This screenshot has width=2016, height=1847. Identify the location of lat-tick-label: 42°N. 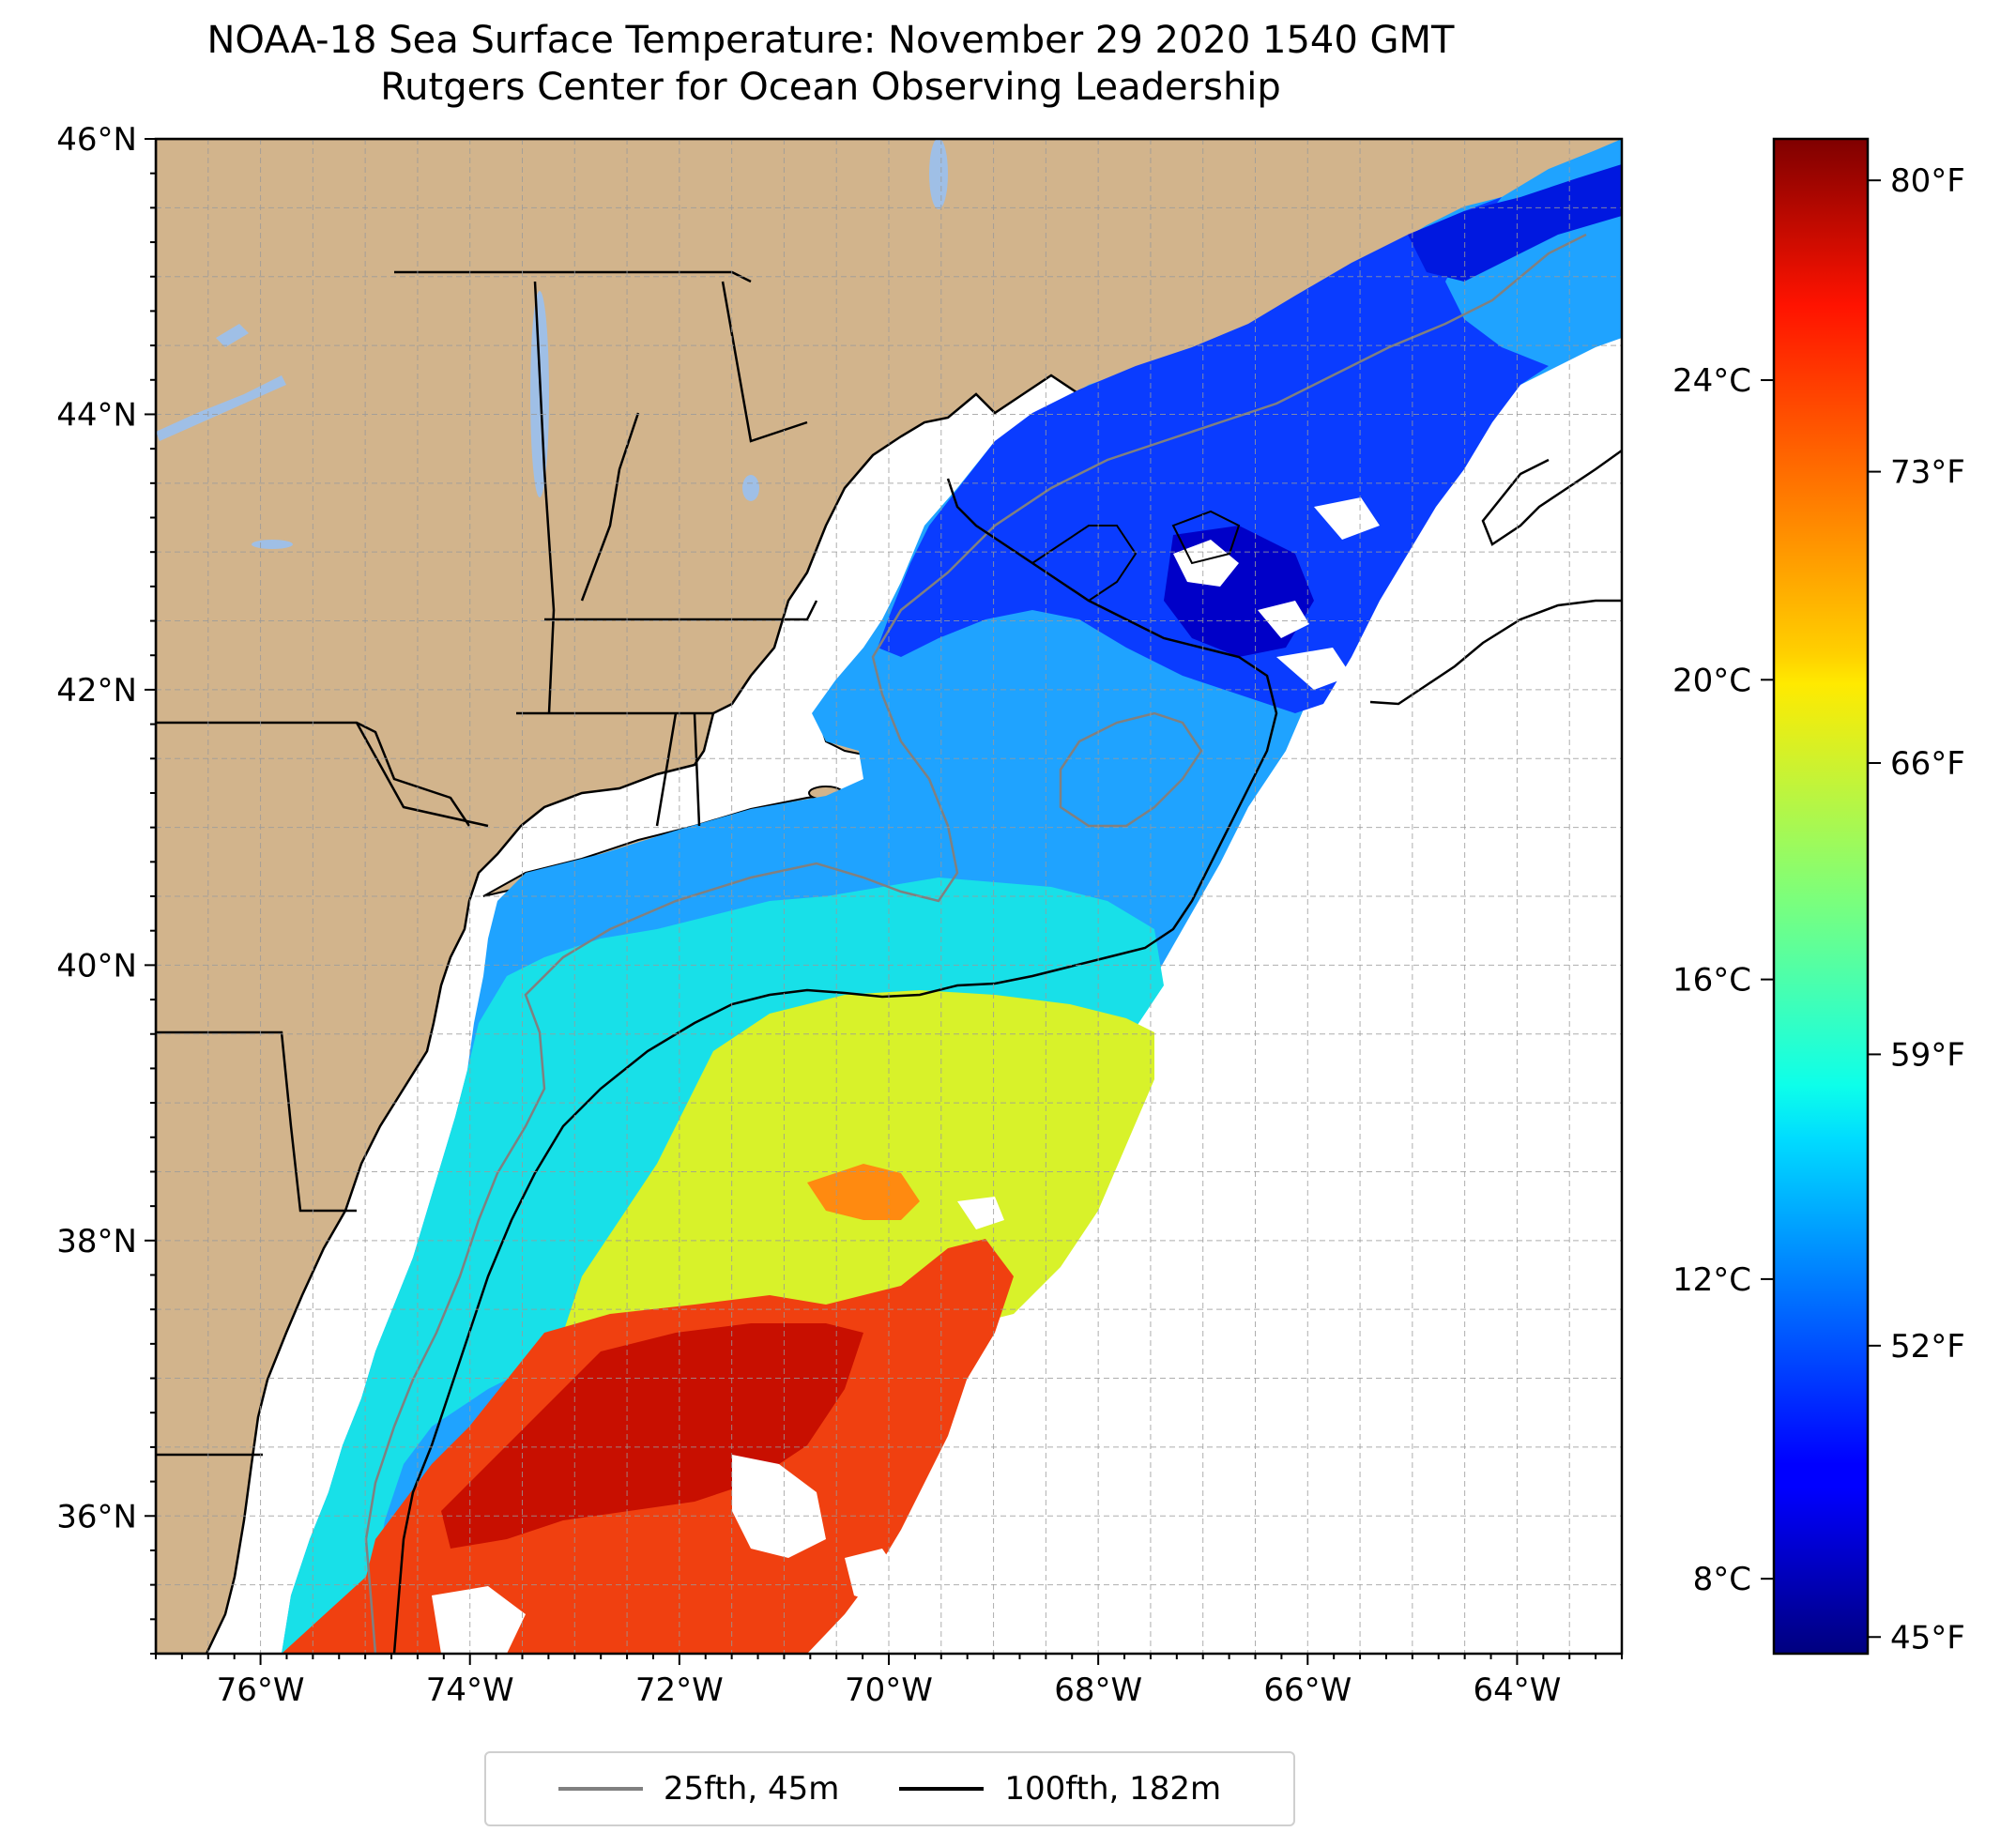
(96, 691).